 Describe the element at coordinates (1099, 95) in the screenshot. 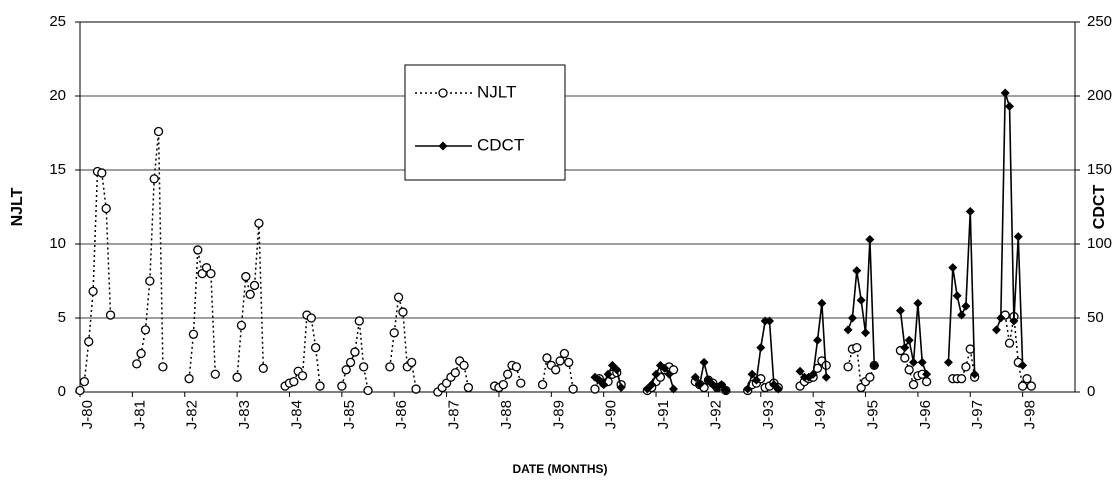

I see `y2-tick-label: 200` at that location.